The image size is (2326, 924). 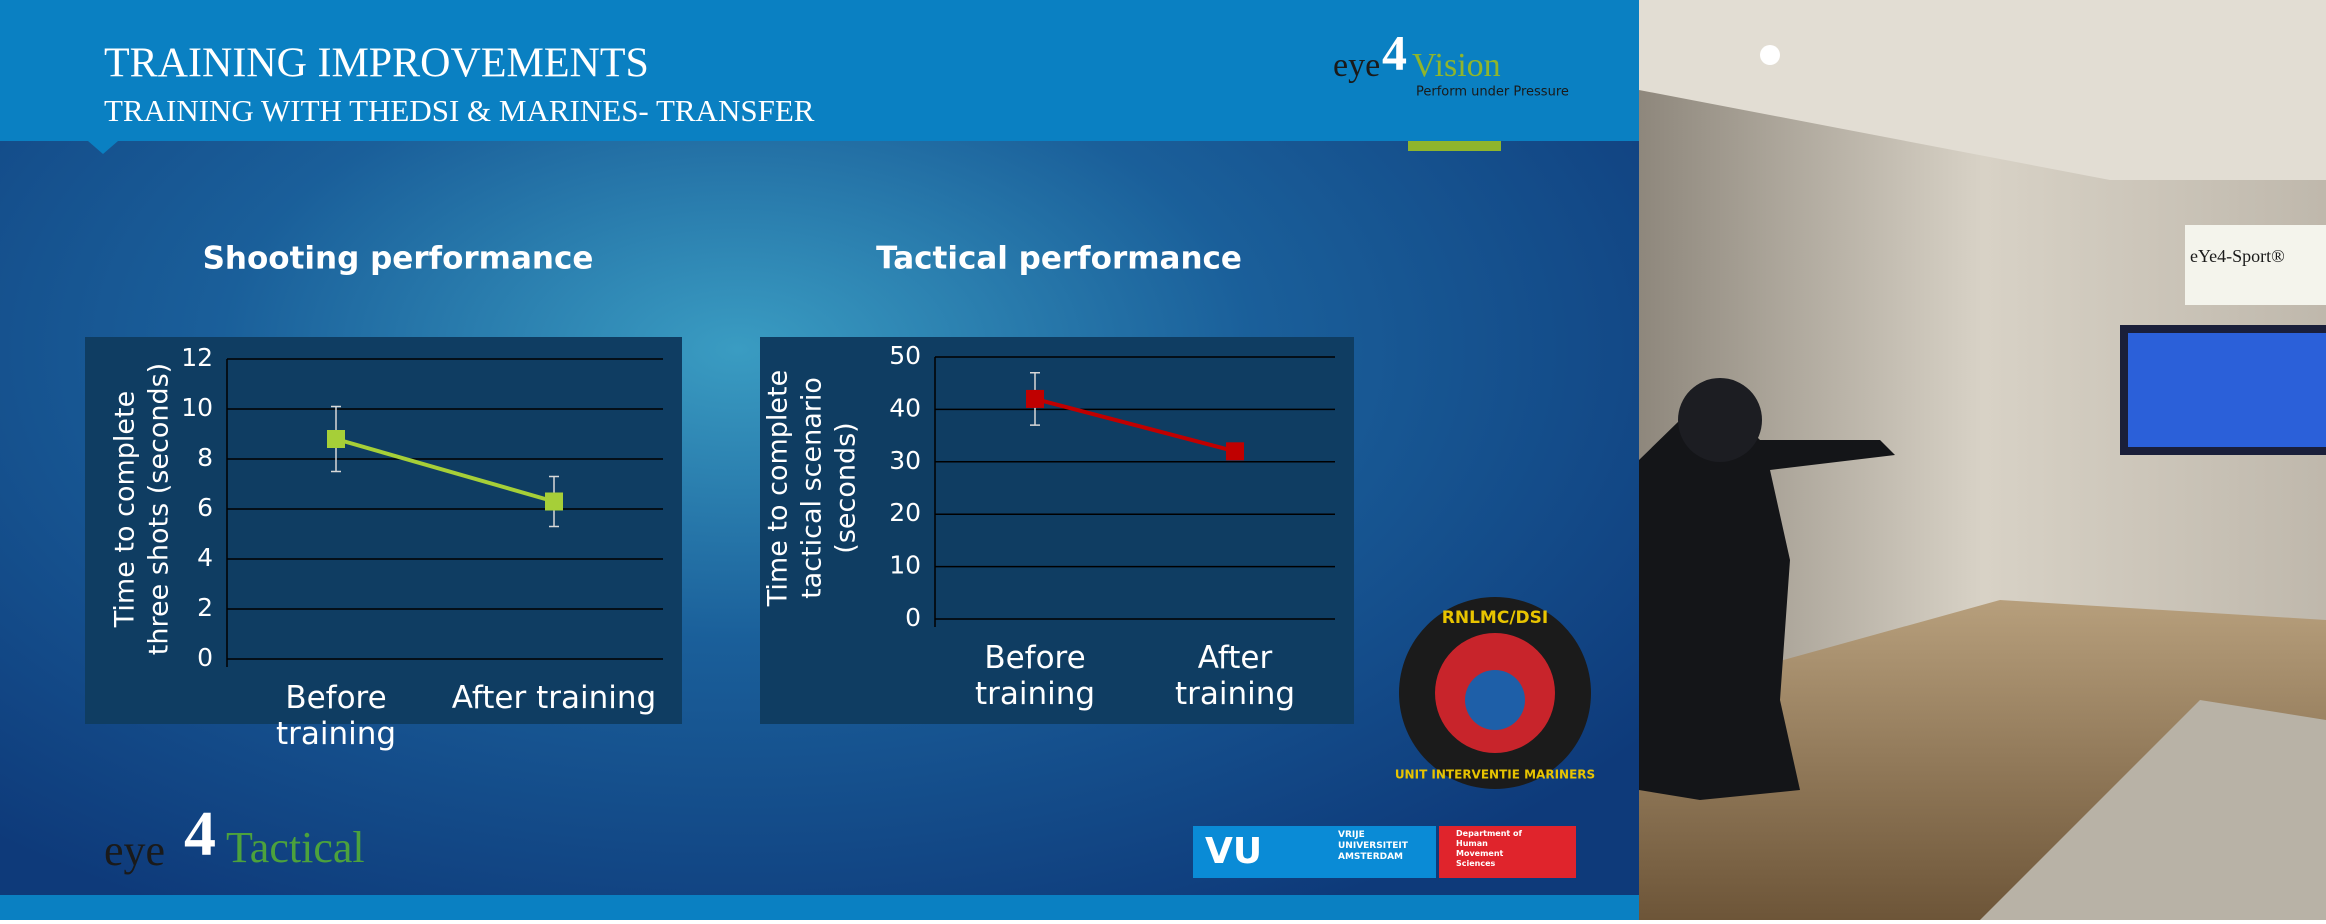 I want to click on y-tick-label: 4, so click(x=205, y=557).